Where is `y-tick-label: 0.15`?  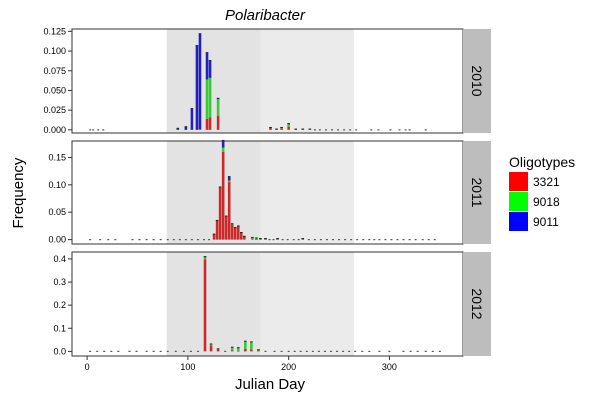
y-tick-label: 0.15 is located at coordinates (57, 157).